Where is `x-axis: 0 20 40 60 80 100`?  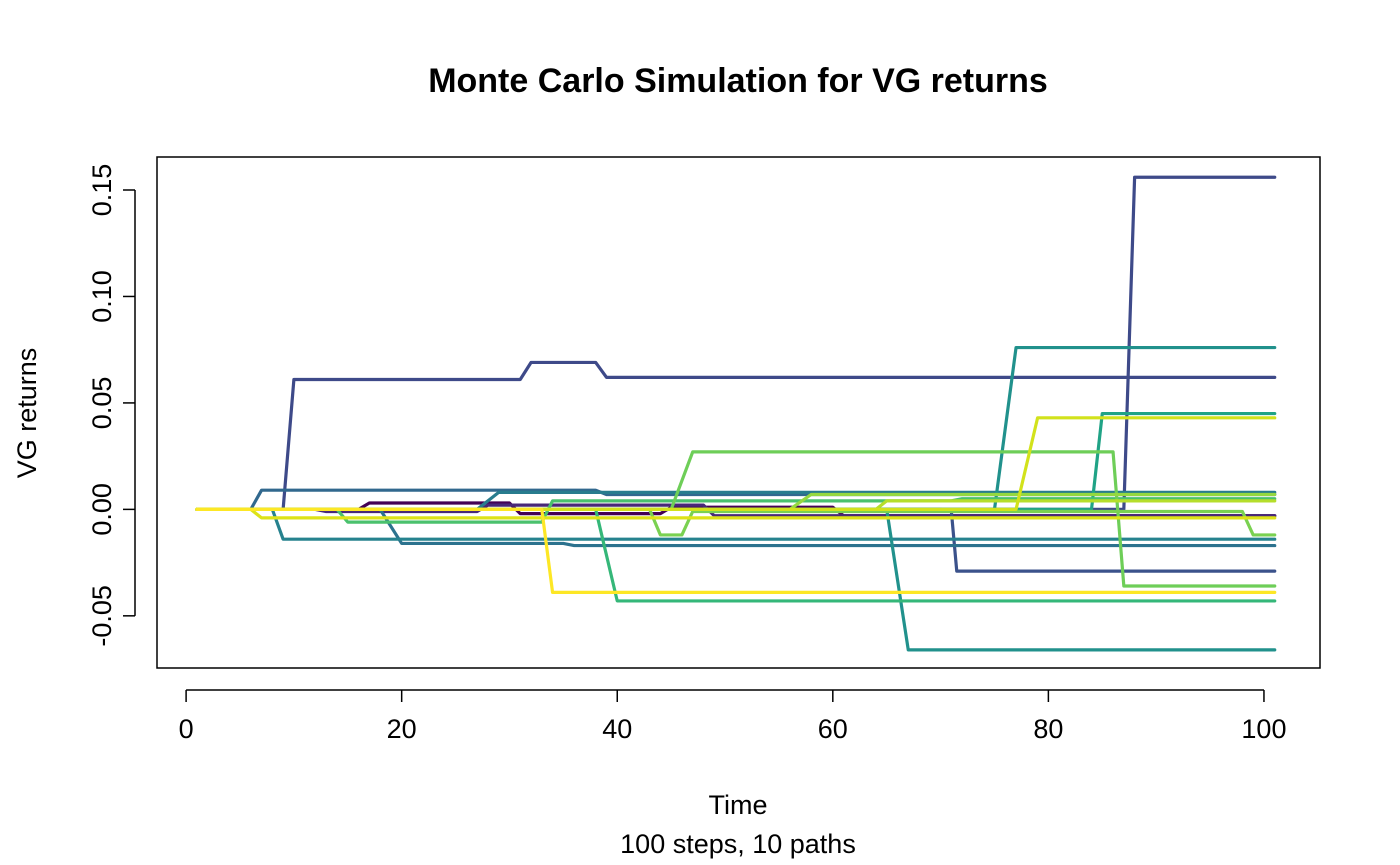
x-axis: 0 20 40 60 80 100 is located at coordinates (732, 716).